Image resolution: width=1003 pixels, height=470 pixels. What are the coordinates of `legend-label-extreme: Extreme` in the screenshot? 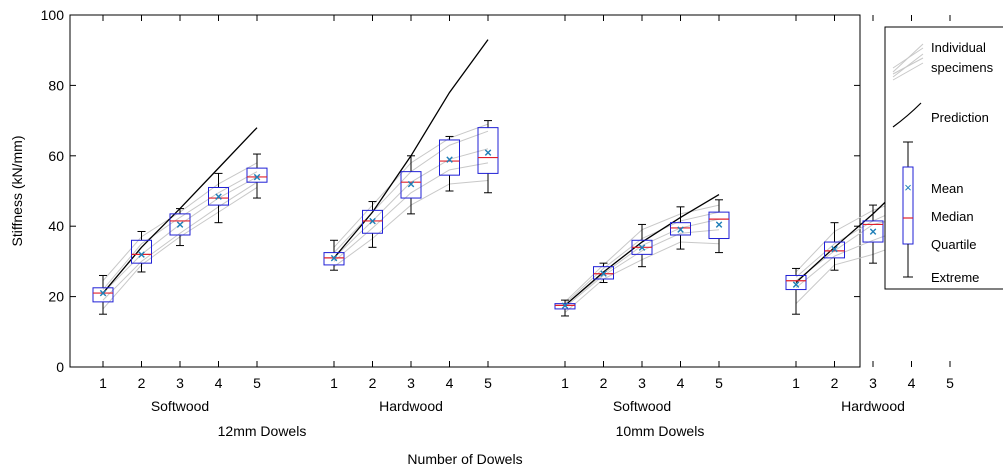 It's located at (955, 277).